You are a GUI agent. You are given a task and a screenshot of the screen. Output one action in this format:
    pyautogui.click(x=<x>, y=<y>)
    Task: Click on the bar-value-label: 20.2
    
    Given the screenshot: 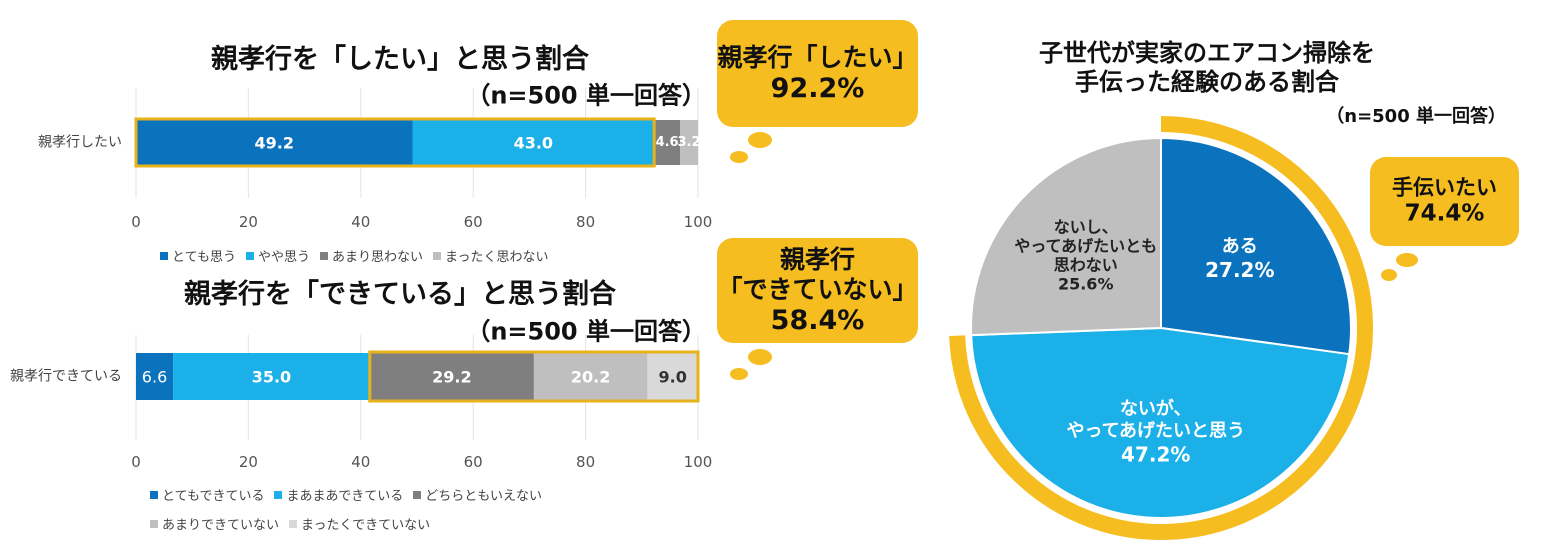 What is the action you would take?
    pyautogui.click(x=590, y=376)
    